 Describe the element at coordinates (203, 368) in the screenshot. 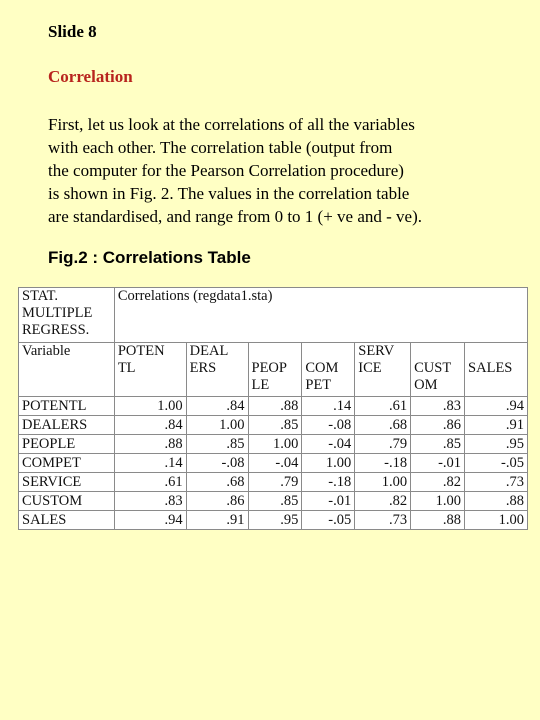

I see `column-header-line: ERS` at that location.